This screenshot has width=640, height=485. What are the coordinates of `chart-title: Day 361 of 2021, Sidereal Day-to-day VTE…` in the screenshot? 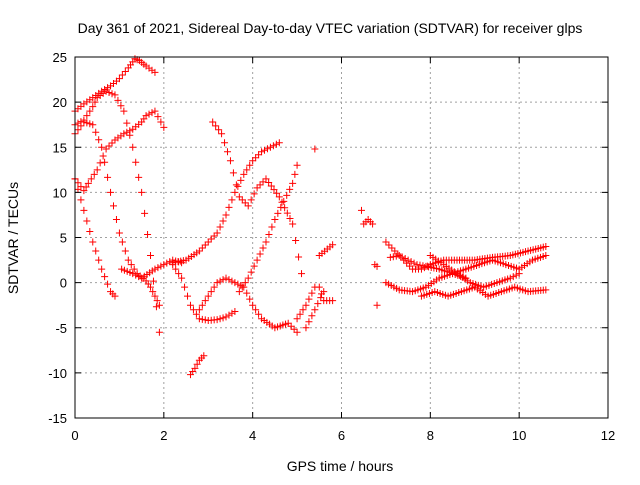 It's located at (330, 28).